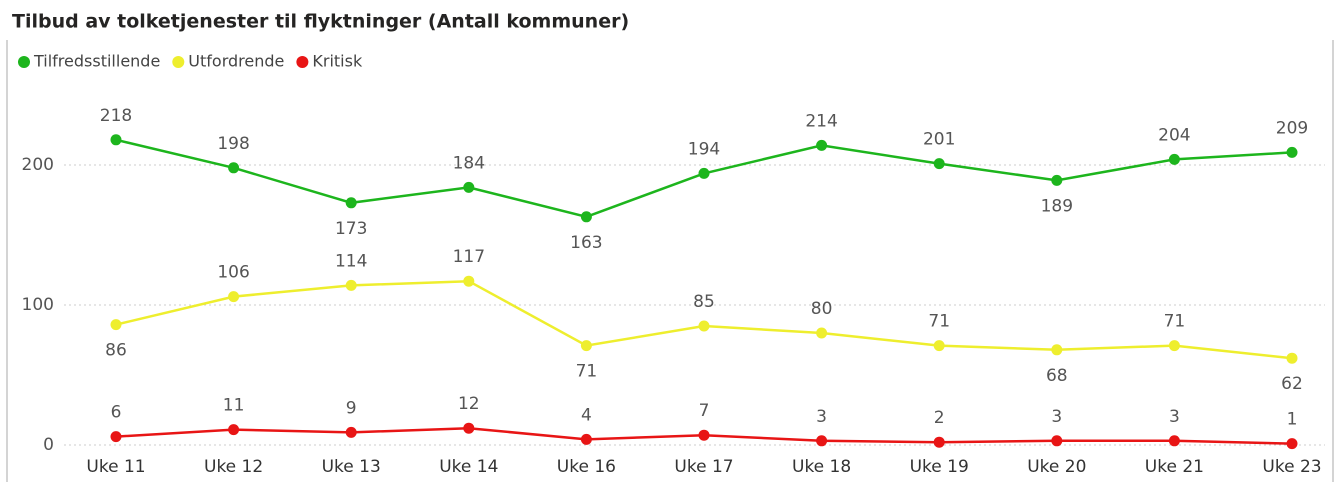 The image size is (1335, 482). I want to click on data-label: 198, so click(233, 144).